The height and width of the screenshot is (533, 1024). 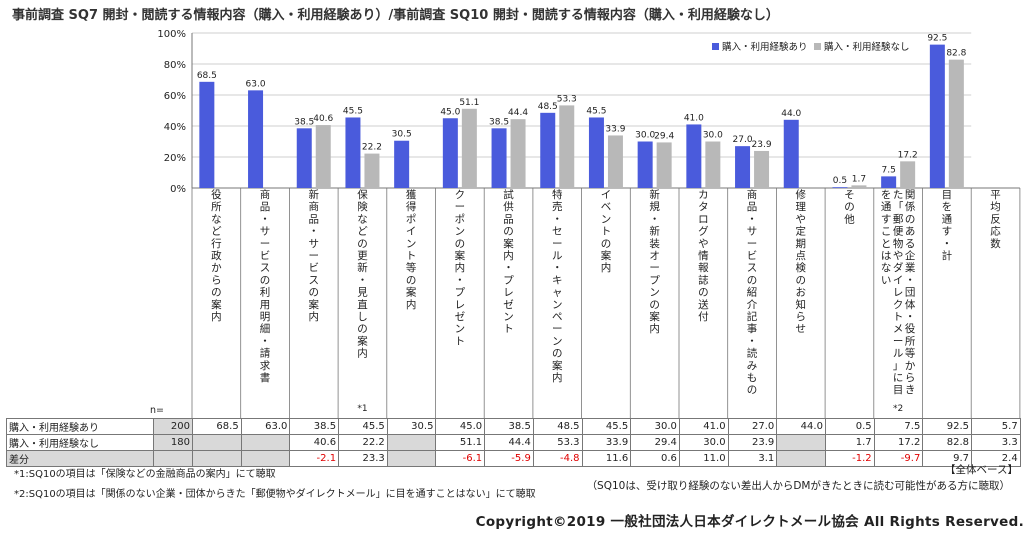 I want to click on table-cell: 17.2, so click(x=898, y=442).